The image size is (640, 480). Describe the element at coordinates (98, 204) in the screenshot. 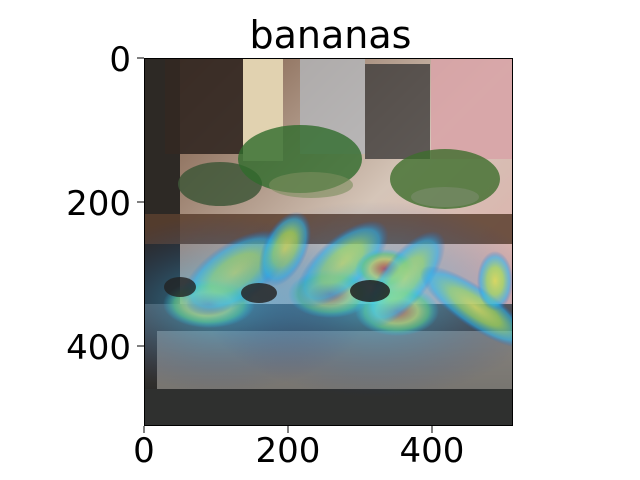

I see `y-tick-label: 200` at that location.